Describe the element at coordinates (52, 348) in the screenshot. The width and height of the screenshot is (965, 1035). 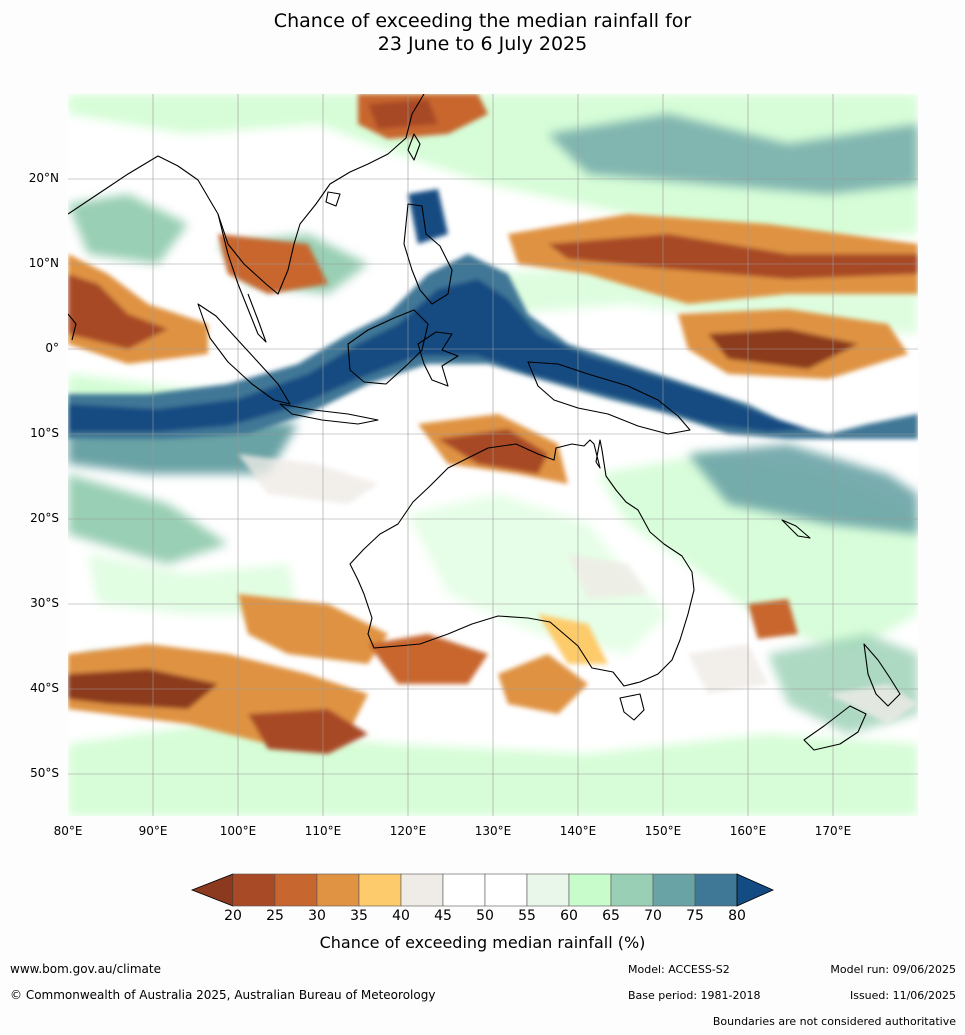
I see `lat-label: 0°` at that location.